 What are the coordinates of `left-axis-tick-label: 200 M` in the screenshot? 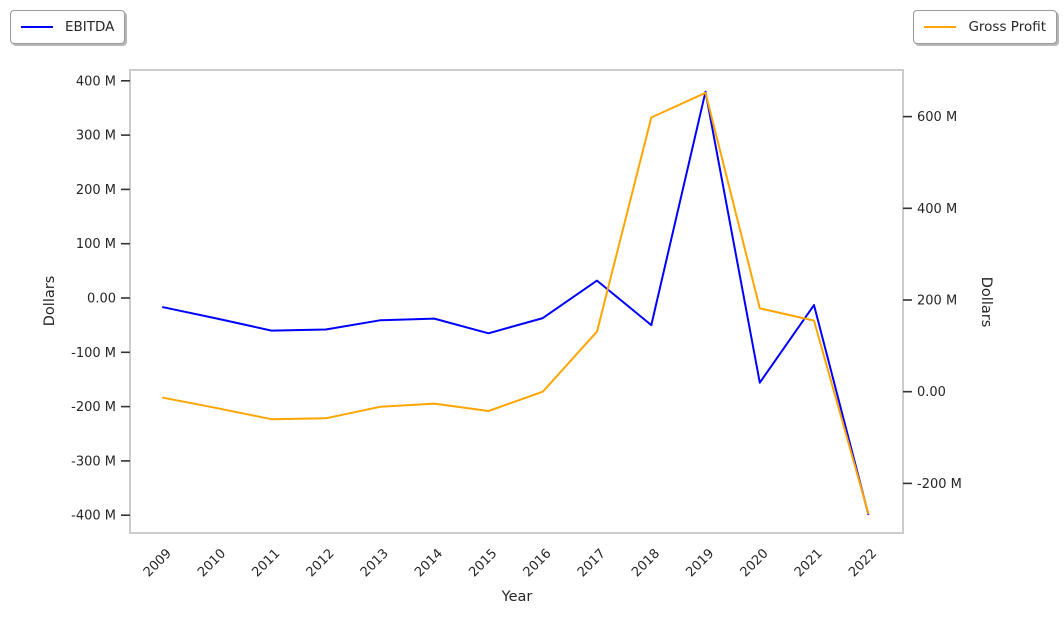 It's located at (96, 190).